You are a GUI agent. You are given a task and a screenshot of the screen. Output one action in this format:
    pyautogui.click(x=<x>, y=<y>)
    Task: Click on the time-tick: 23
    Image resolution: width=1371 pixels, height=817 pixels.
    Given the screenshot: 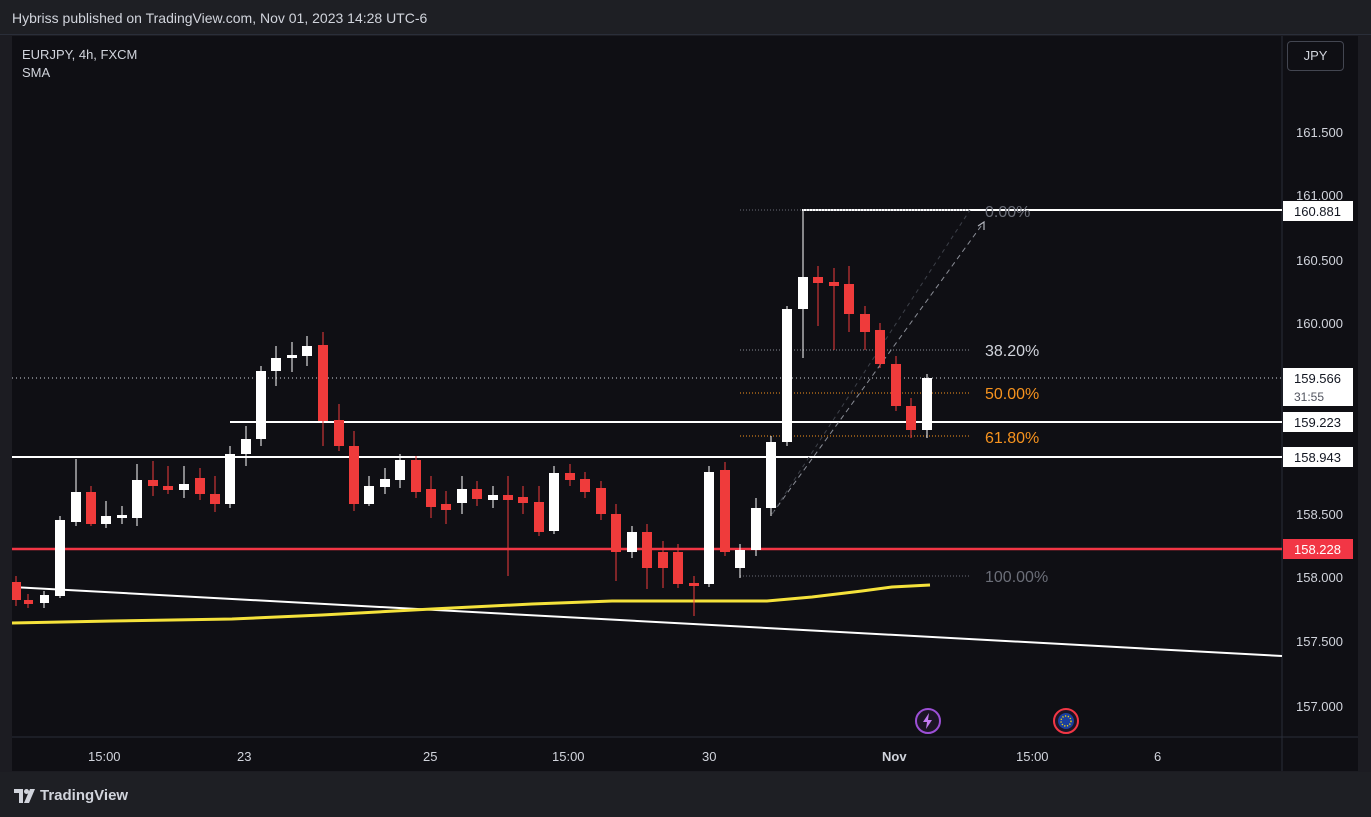 What is the action you would take?
    pyautogui.click(x=244, y=756)
    